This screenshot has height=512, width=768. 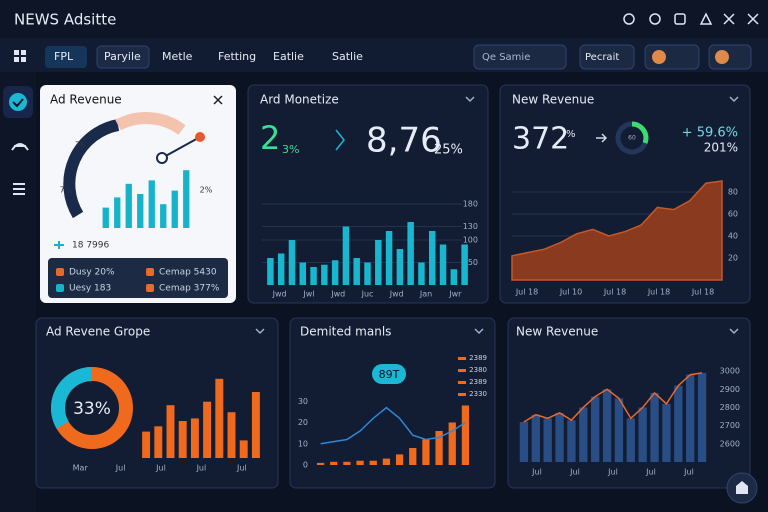 I want to click on grid-icon, so click(x=20, y=56).